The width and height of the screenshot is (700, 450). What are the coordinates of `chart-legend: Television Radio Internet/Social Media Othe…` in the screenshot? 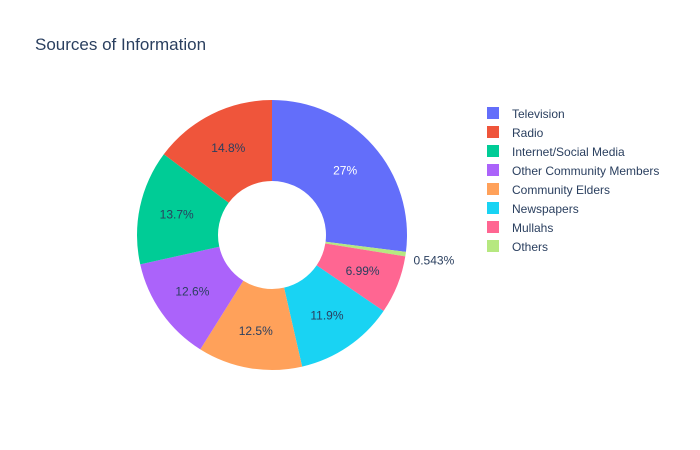 It's located at (573, 180).